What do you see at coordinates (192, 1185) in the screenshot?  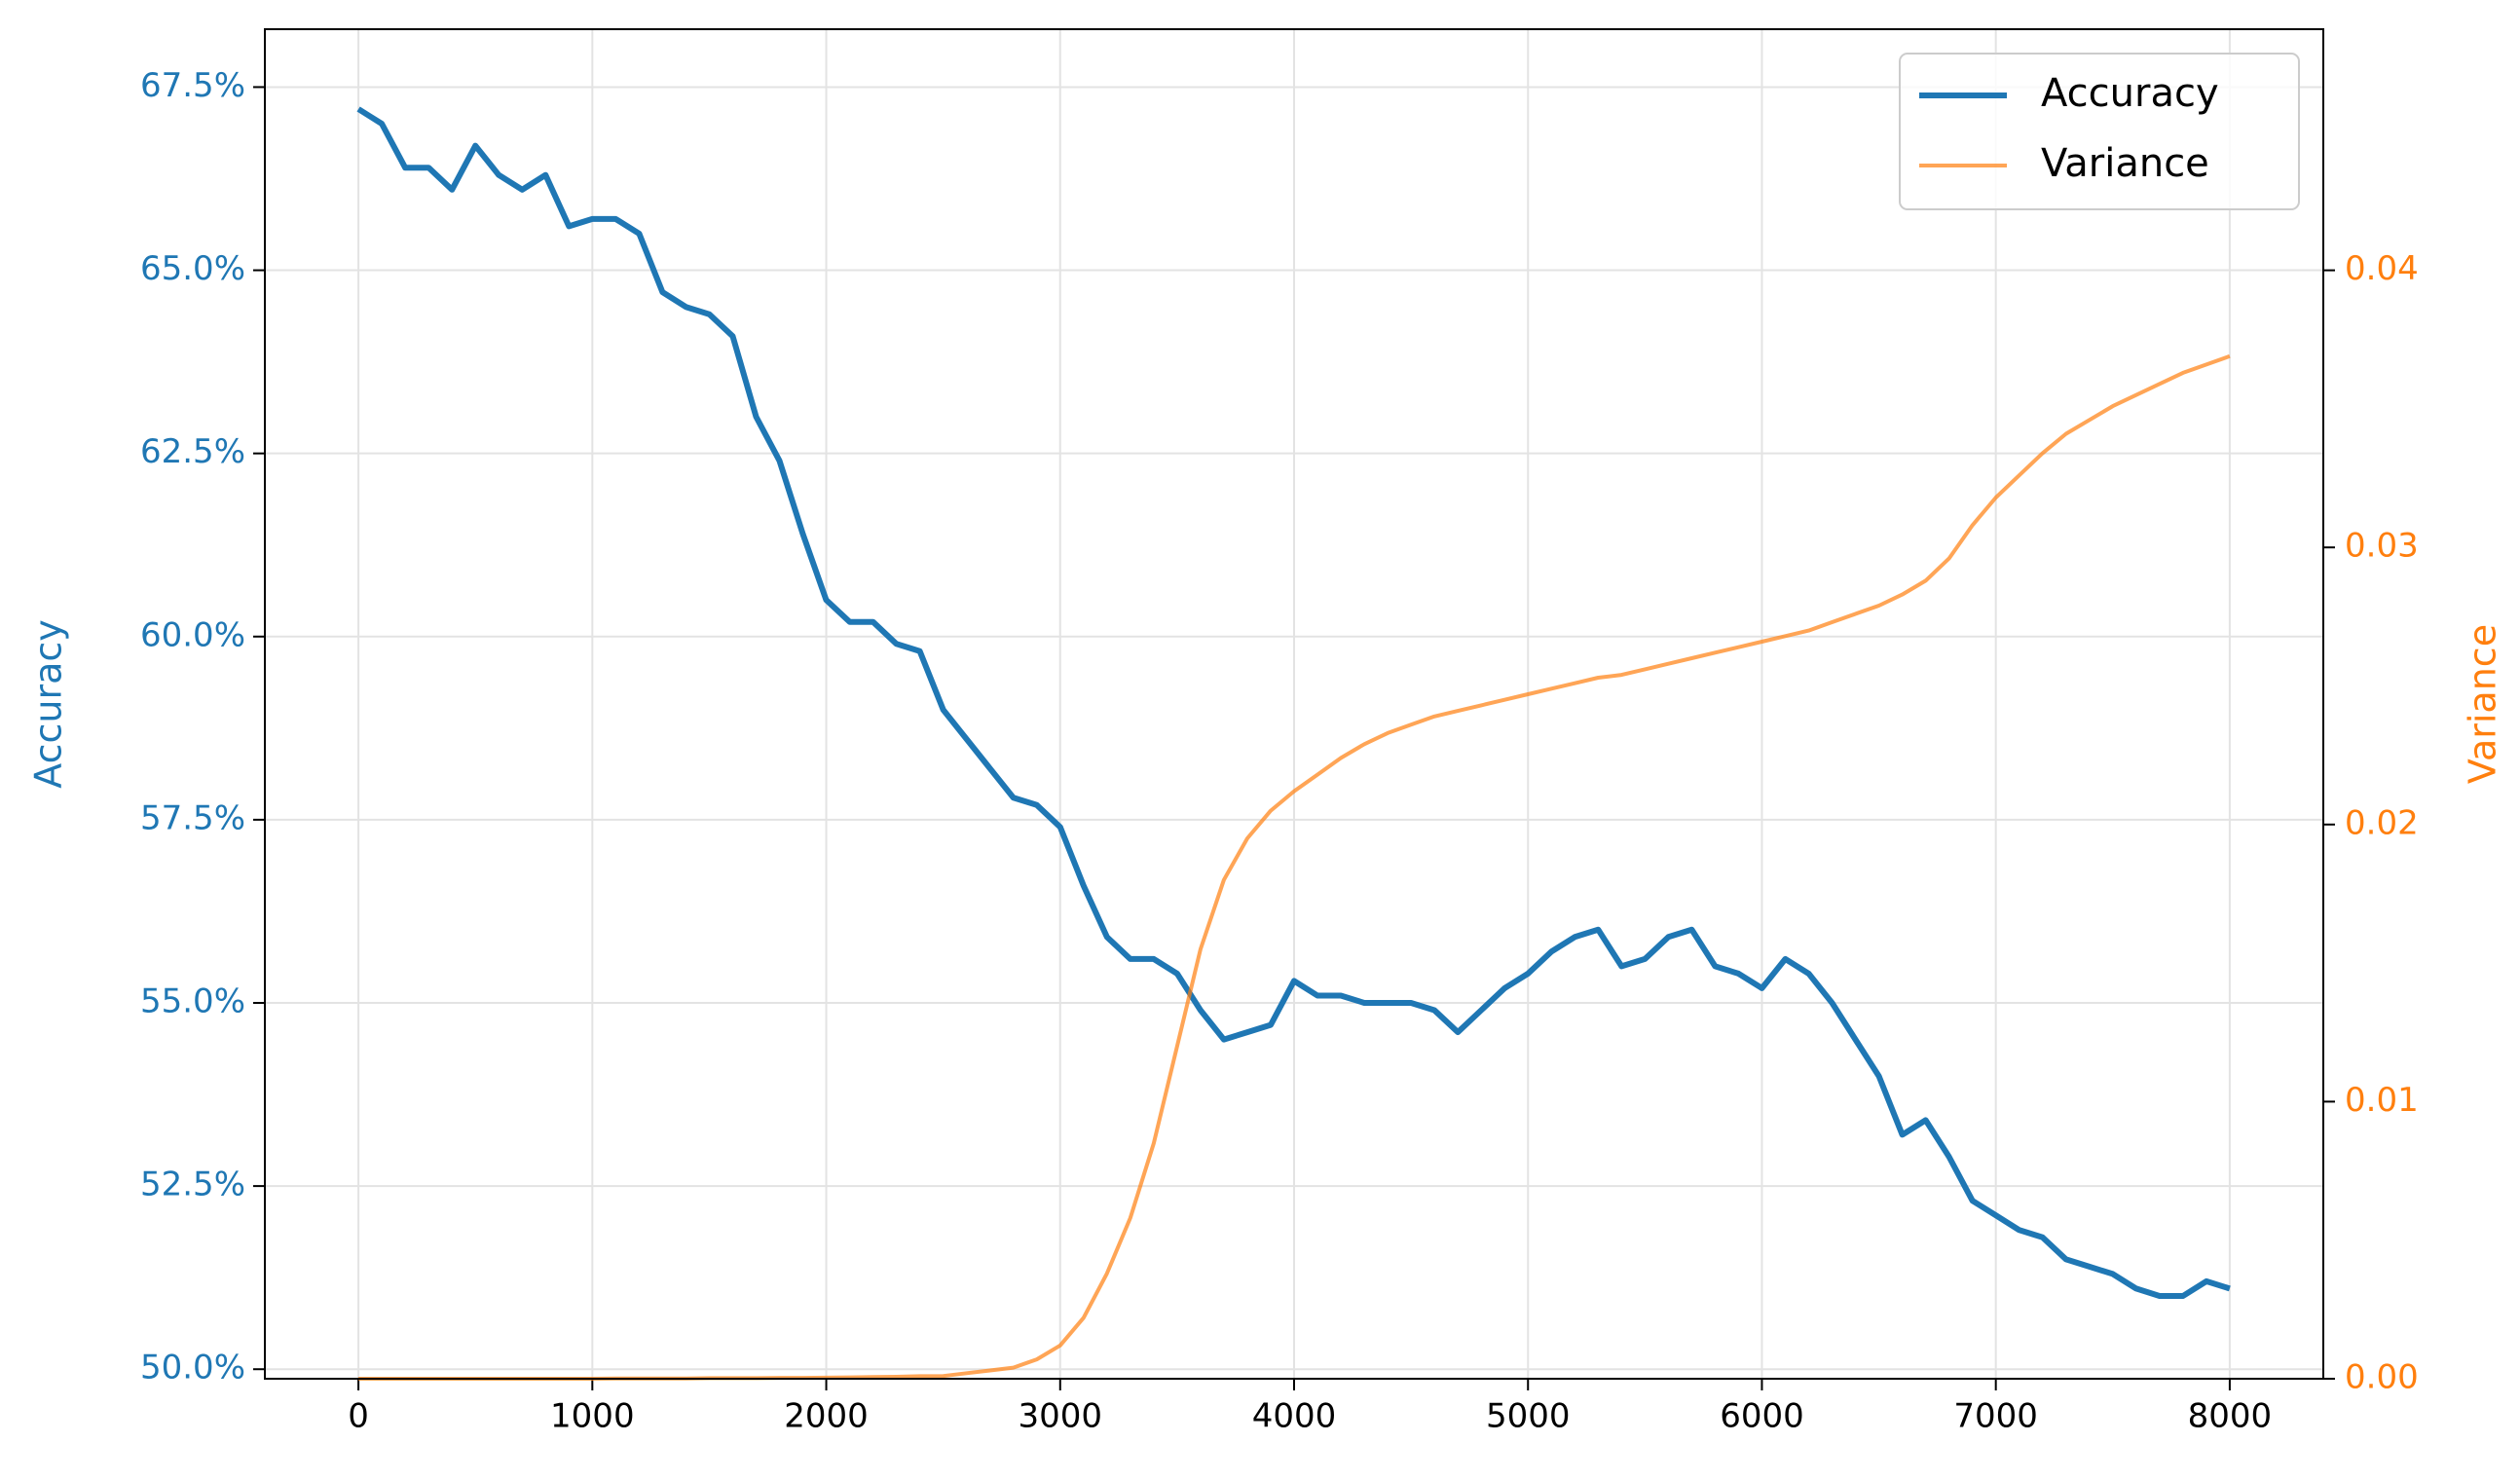 I see `y-tick-label: 52.5%` at bounding box center [192, 1185].